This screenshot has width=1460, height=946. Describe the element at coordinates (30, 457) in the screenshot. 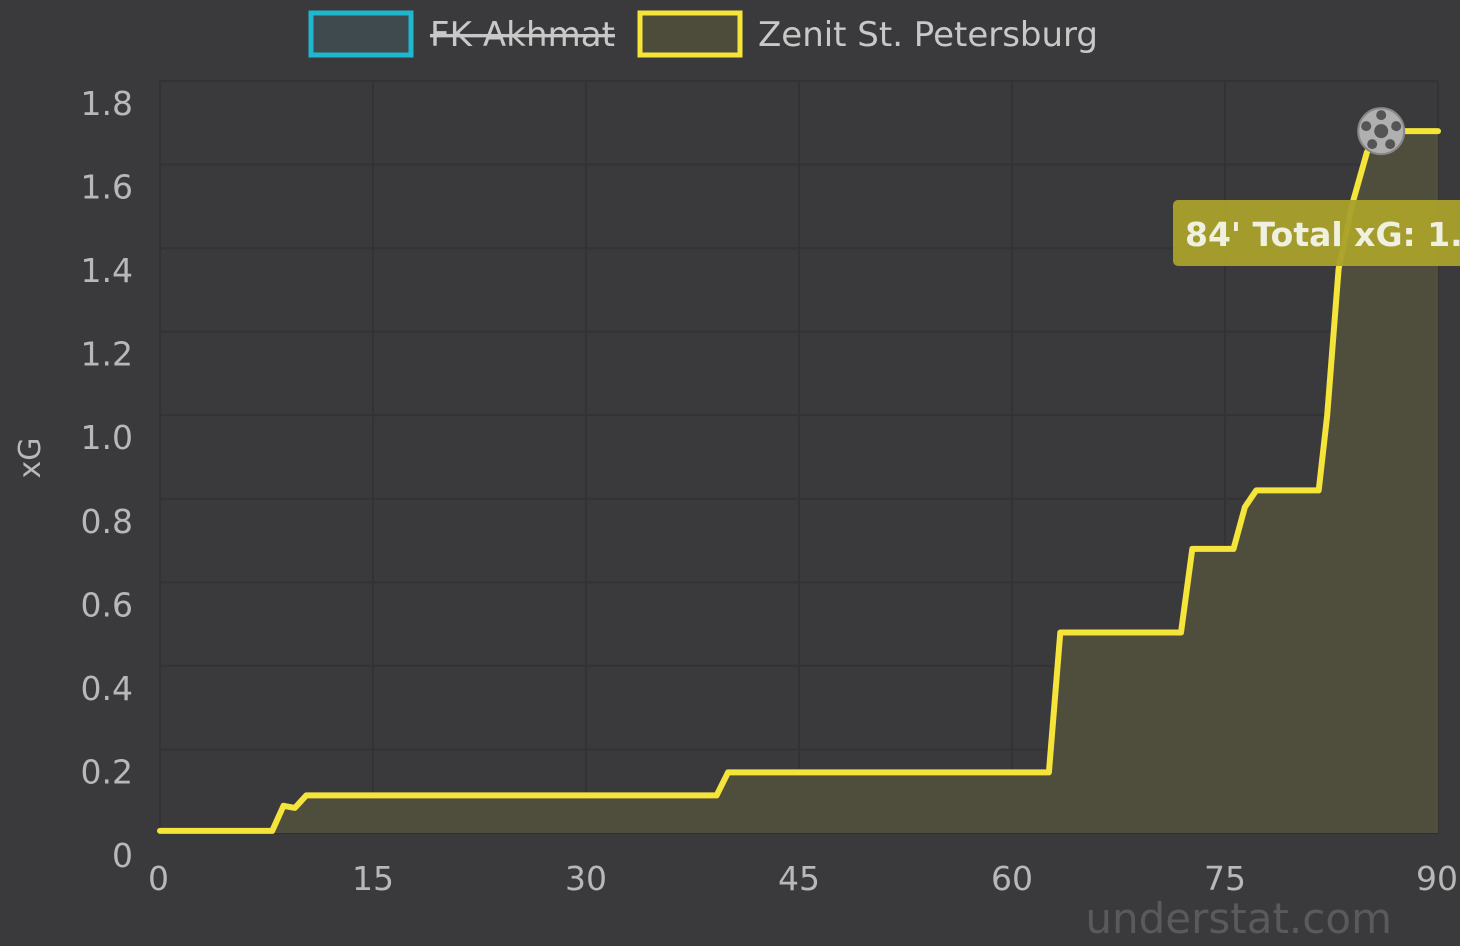

I see `y-axis-label: xG` at that location.